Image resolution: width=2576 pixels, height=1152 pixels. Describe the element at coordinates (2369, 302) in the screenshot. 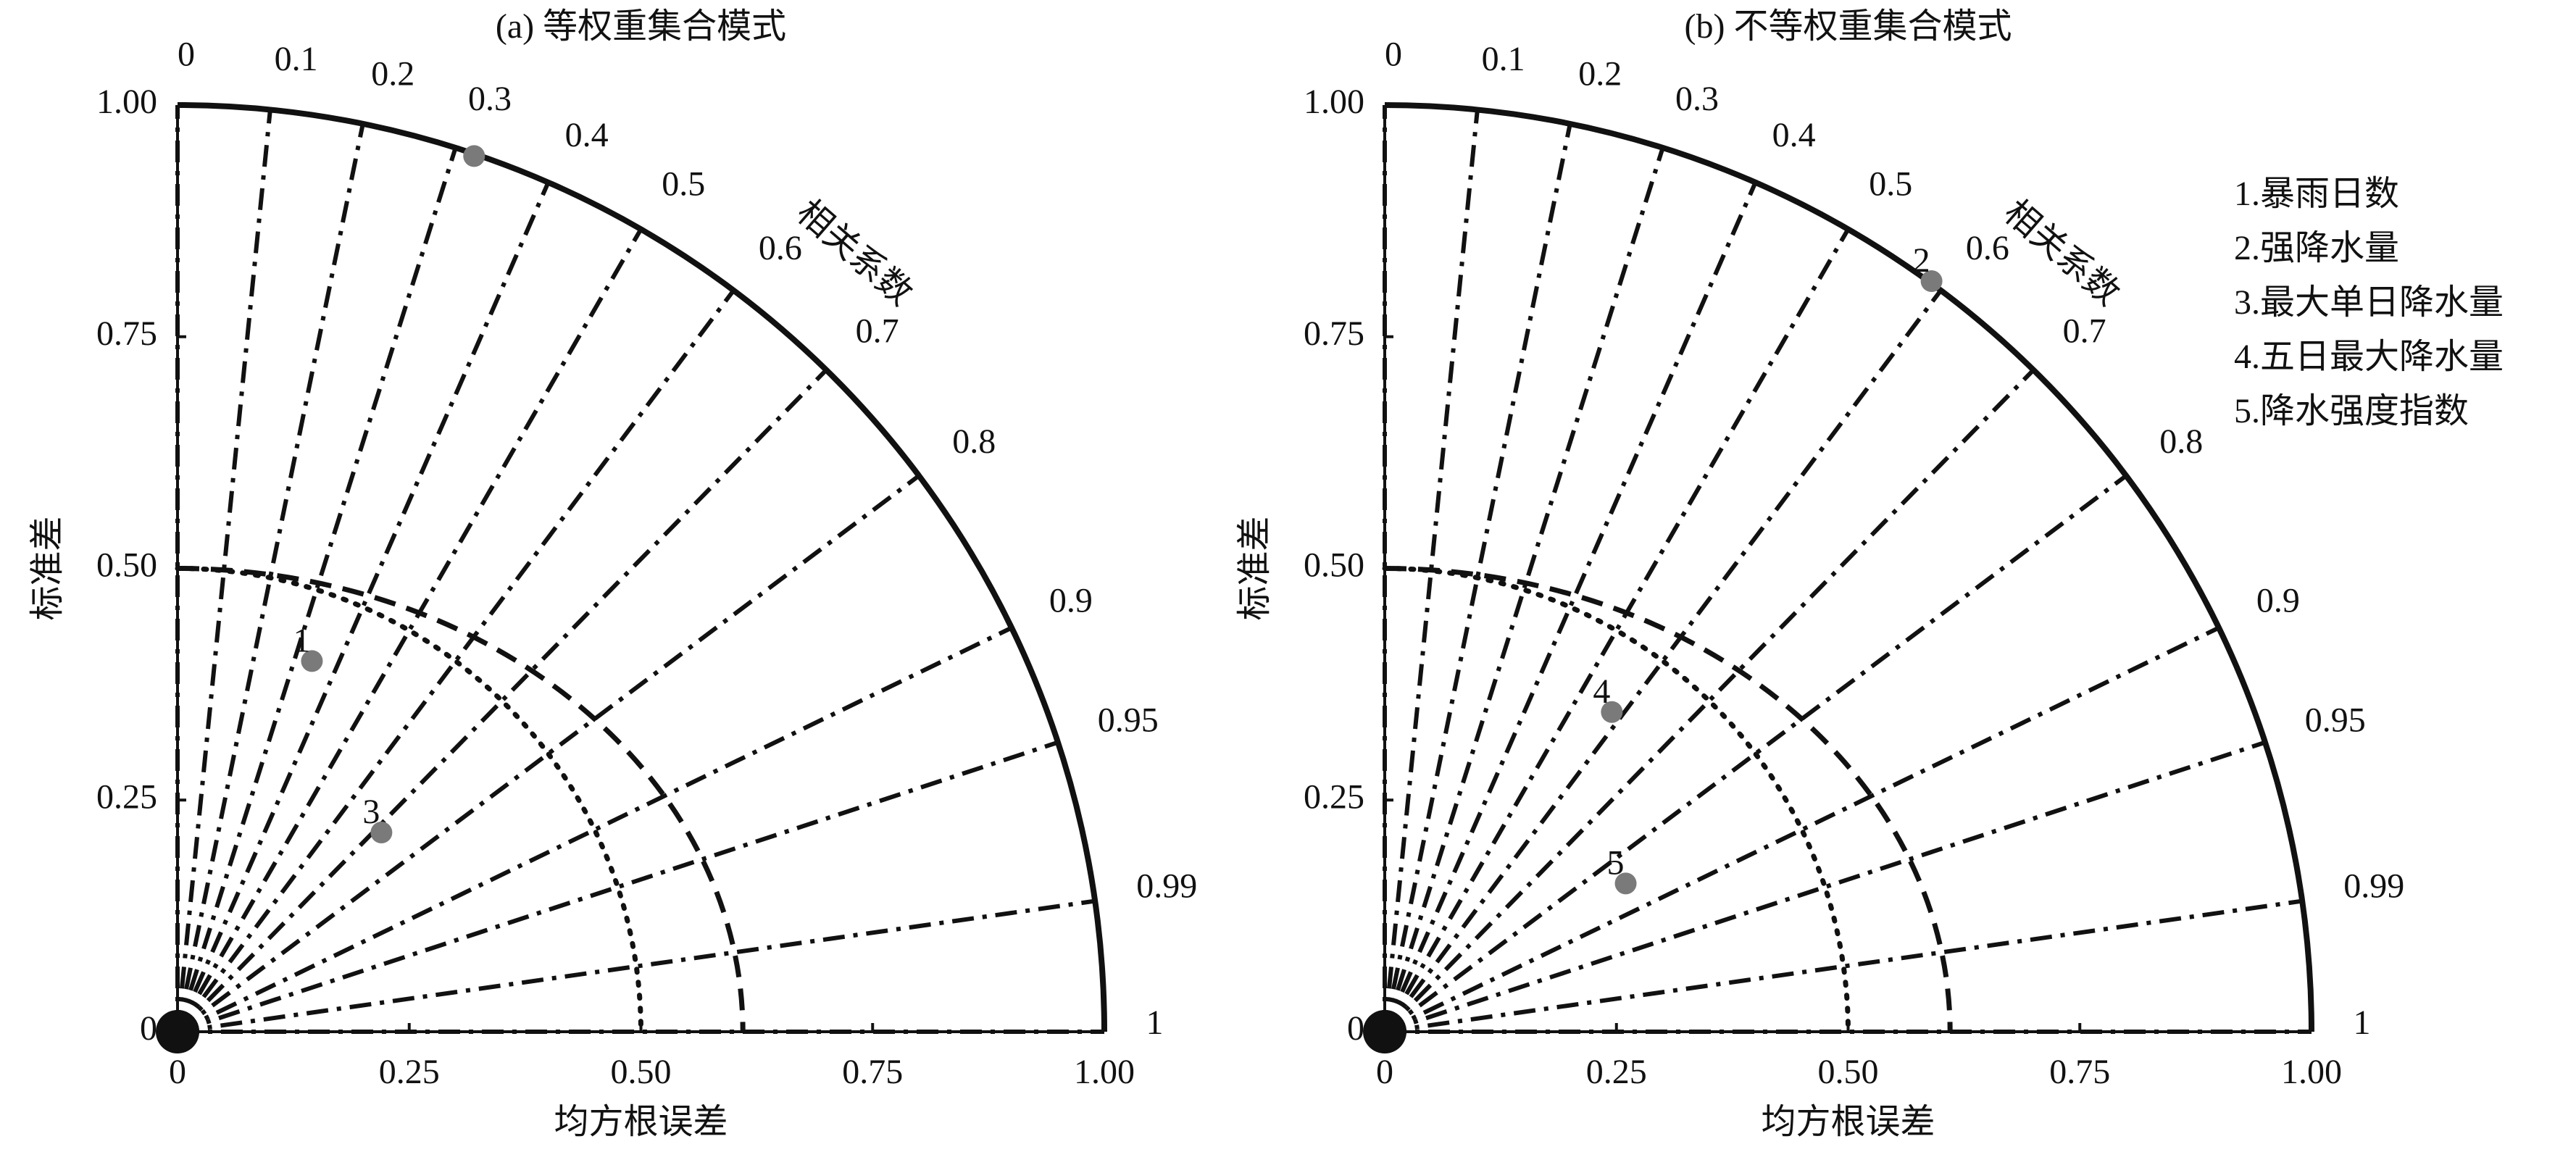

I see `legend-entry: 3.最大单日降水量` at that location.